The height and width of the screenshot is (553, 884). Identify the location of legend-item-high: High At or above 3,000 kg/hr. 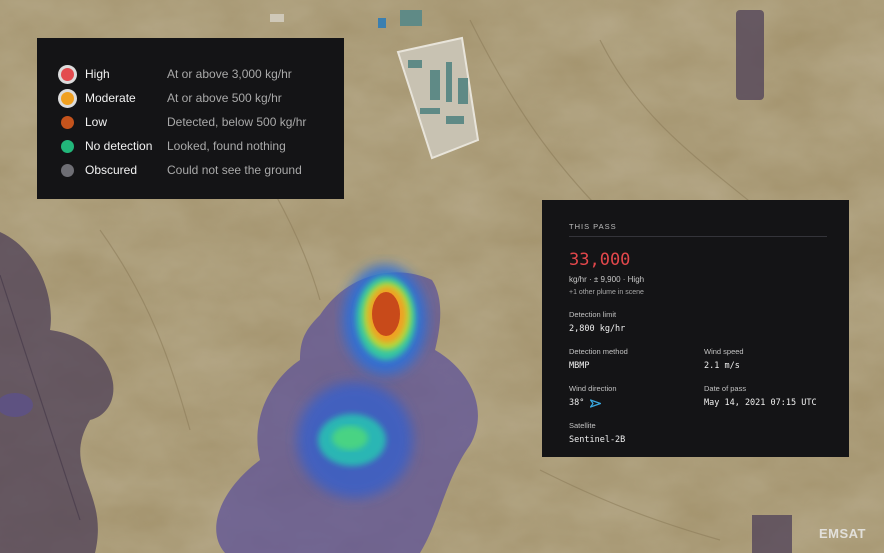
(202, 74).